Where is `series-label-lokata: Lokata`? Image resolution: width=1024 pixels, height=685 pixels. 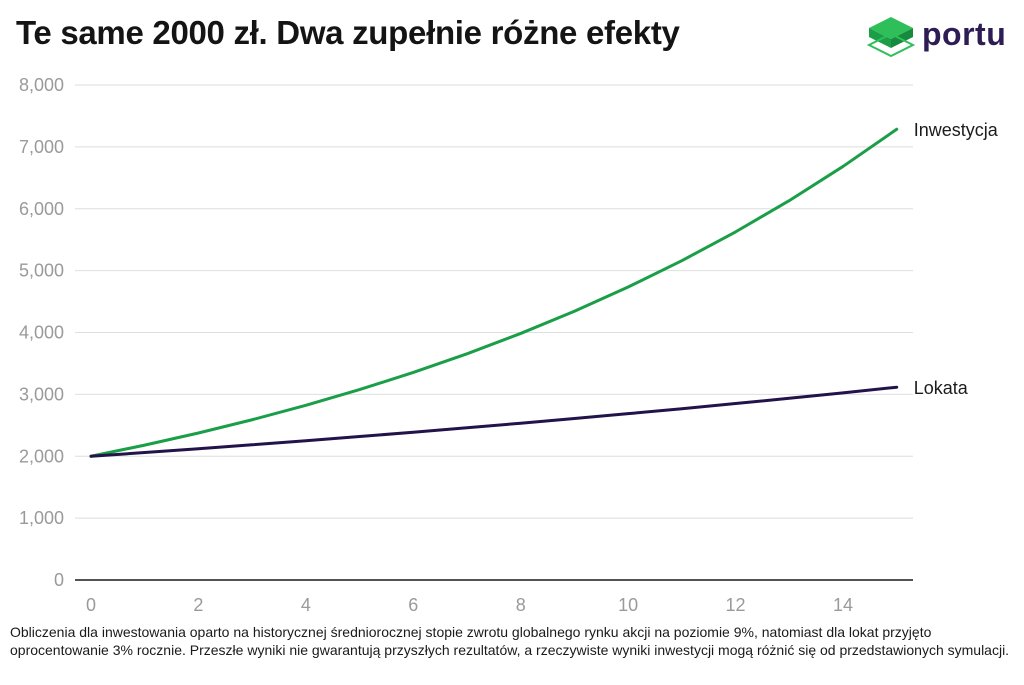 series-label-lokata: Lokata is located at coordinates (941, 388).